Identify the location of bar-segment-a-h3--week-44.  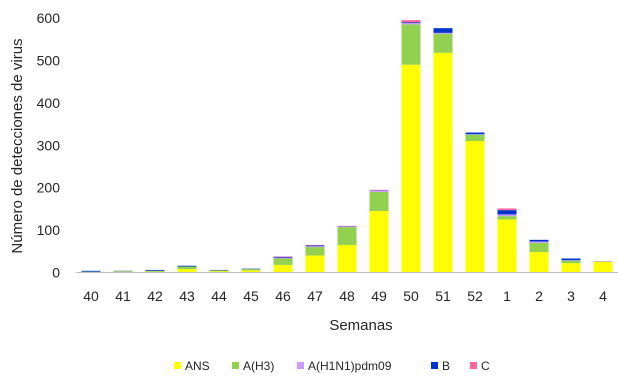
(219, 271).